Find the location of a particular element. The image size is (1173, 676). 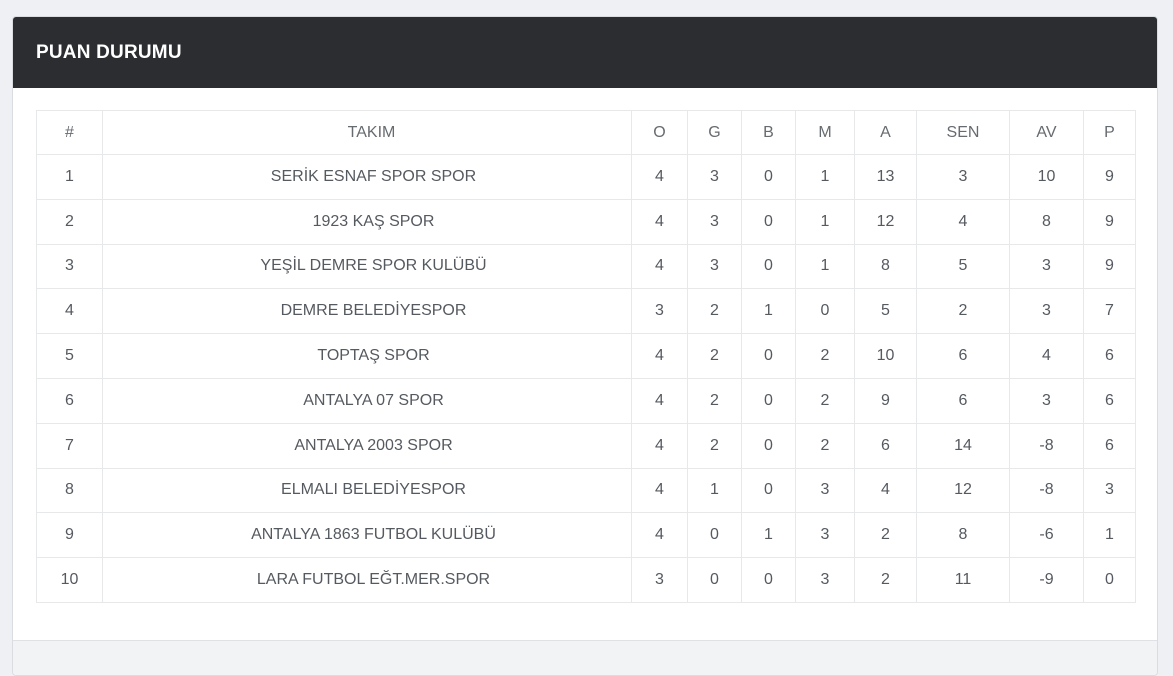

cell-team: ANTALYA 2003 SPOR is located at coordinates (367, 445).